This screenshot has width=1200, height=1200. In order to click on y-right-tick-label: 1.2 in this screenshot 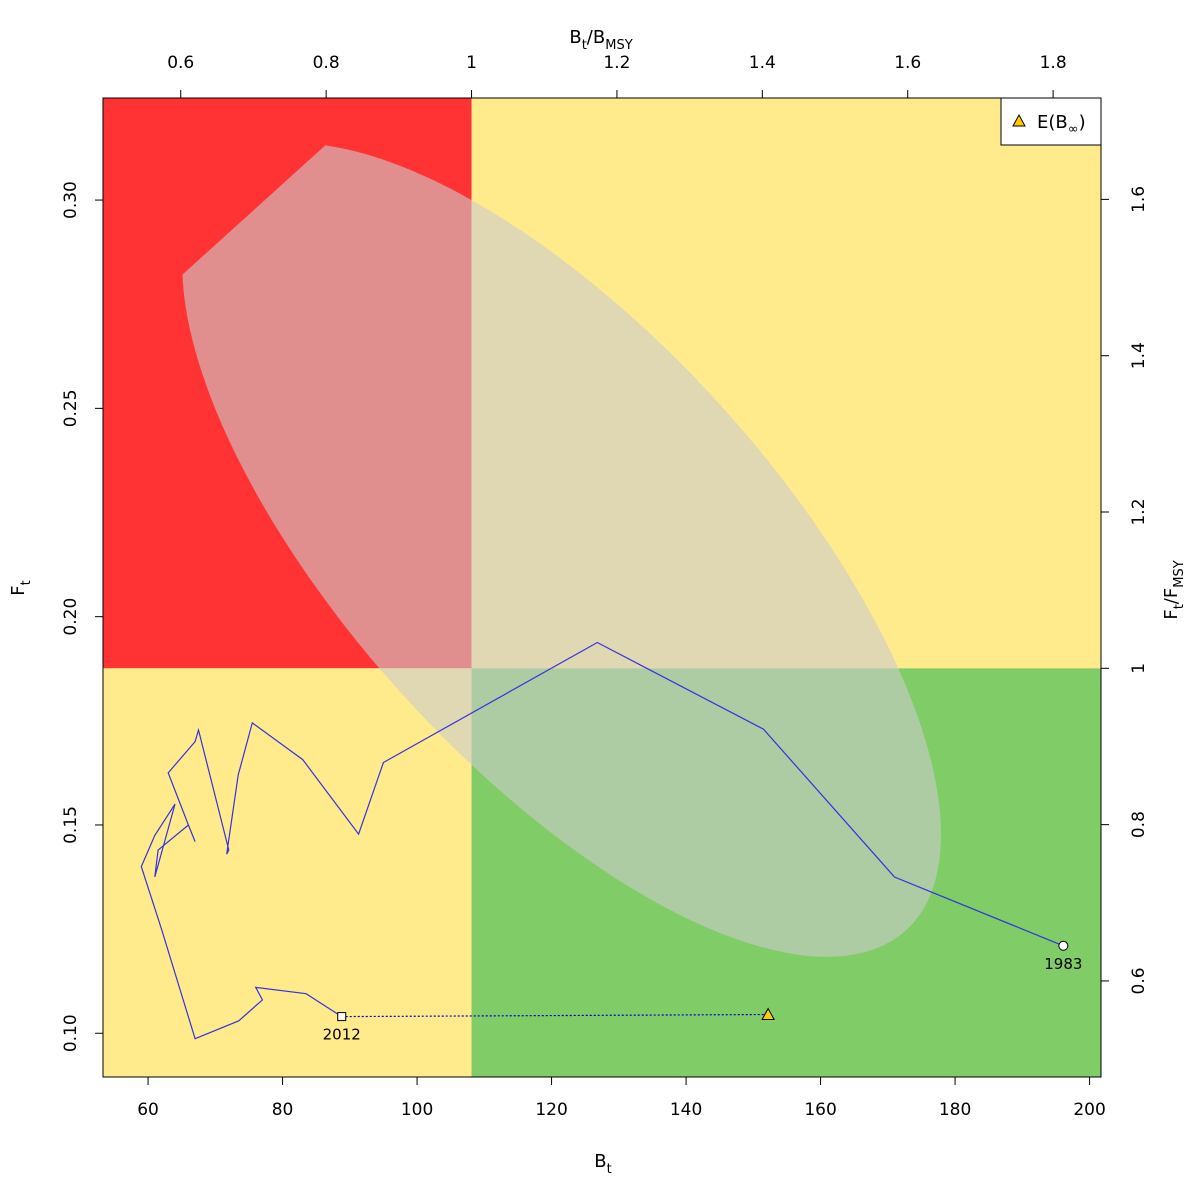, I will do `click(1139, 511)`.